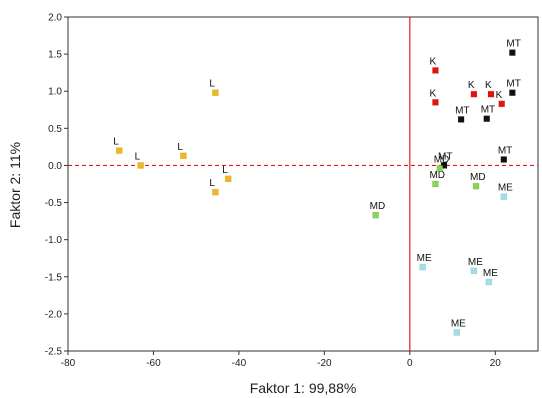 This screenshot has height=398, width=542. What do you see at coordinates (55, 92) in the screenshot?
I see `y-tick-label: 1.0` at bounding box center [55, 92].